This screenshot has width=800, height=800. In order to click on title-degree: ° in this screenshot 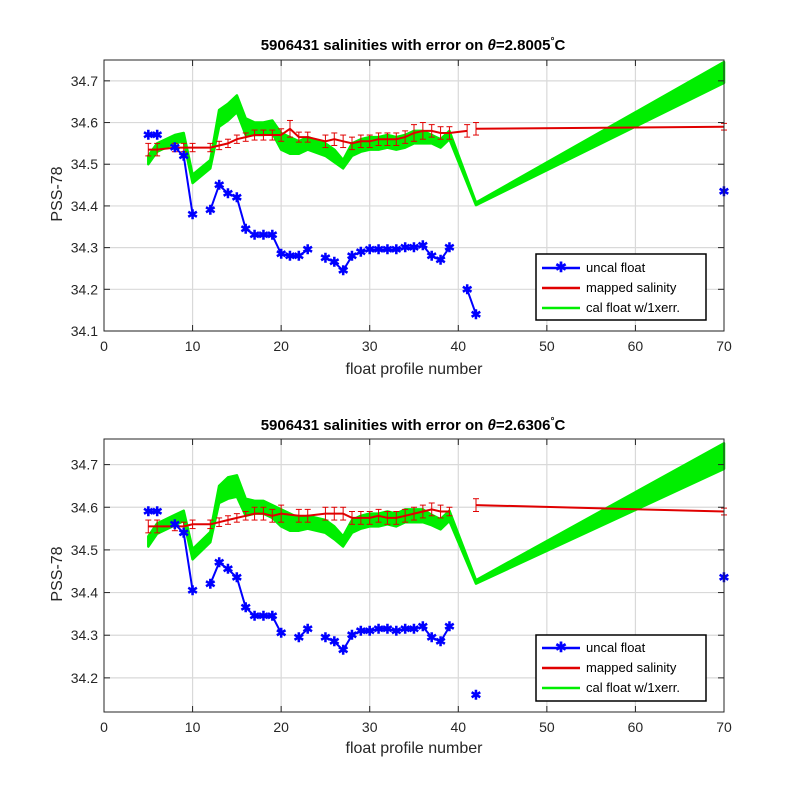, I will do `click(552, 421)`.